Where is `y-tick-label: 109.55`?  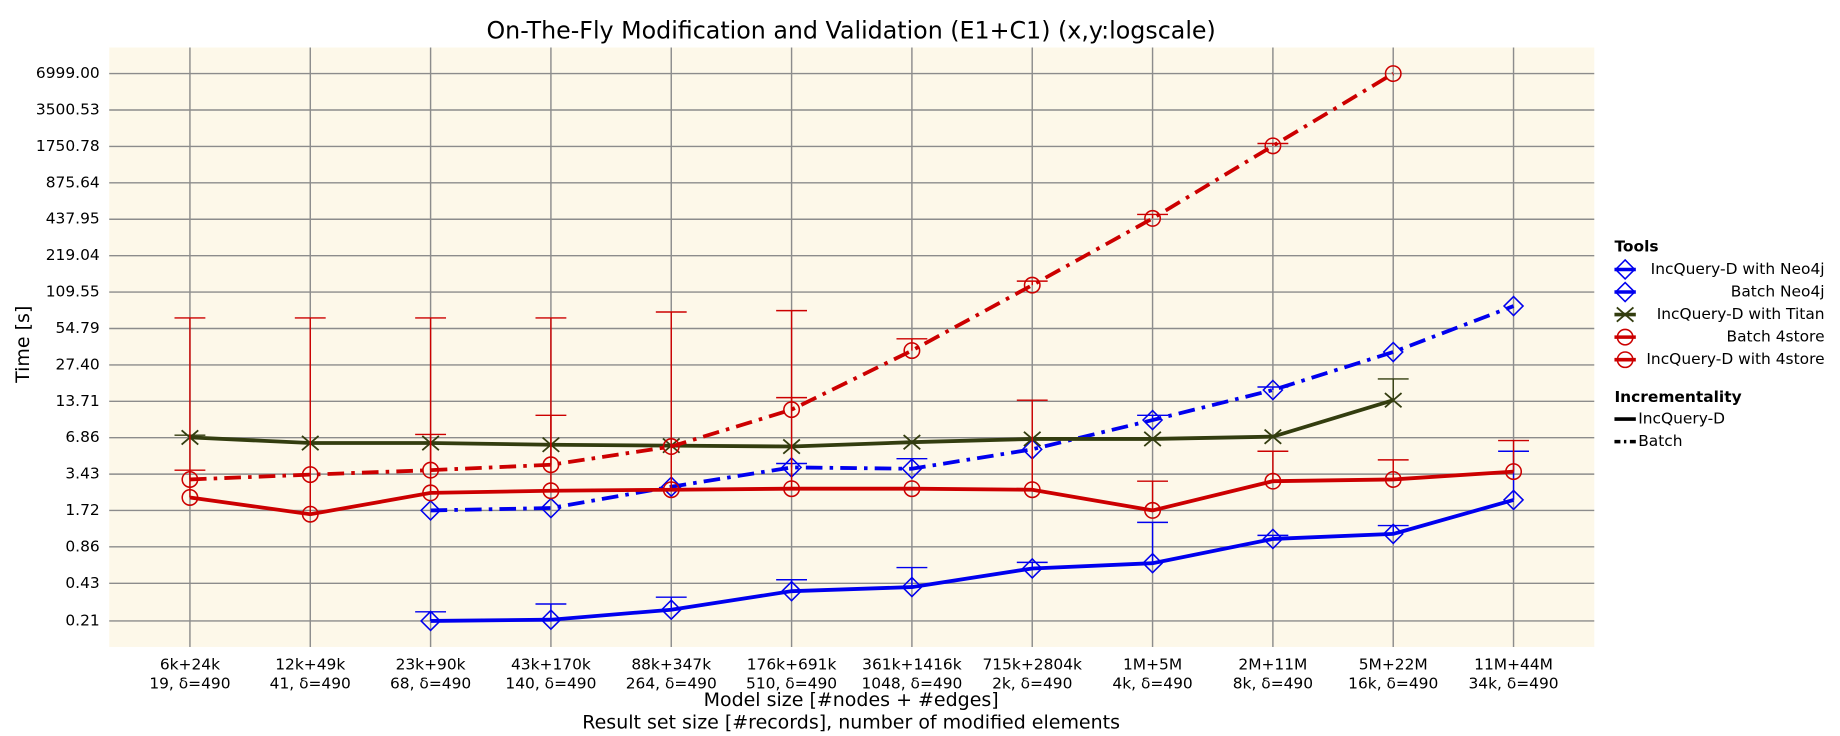
y-tick-label: 109.55 is located at coordinates (73, 292).